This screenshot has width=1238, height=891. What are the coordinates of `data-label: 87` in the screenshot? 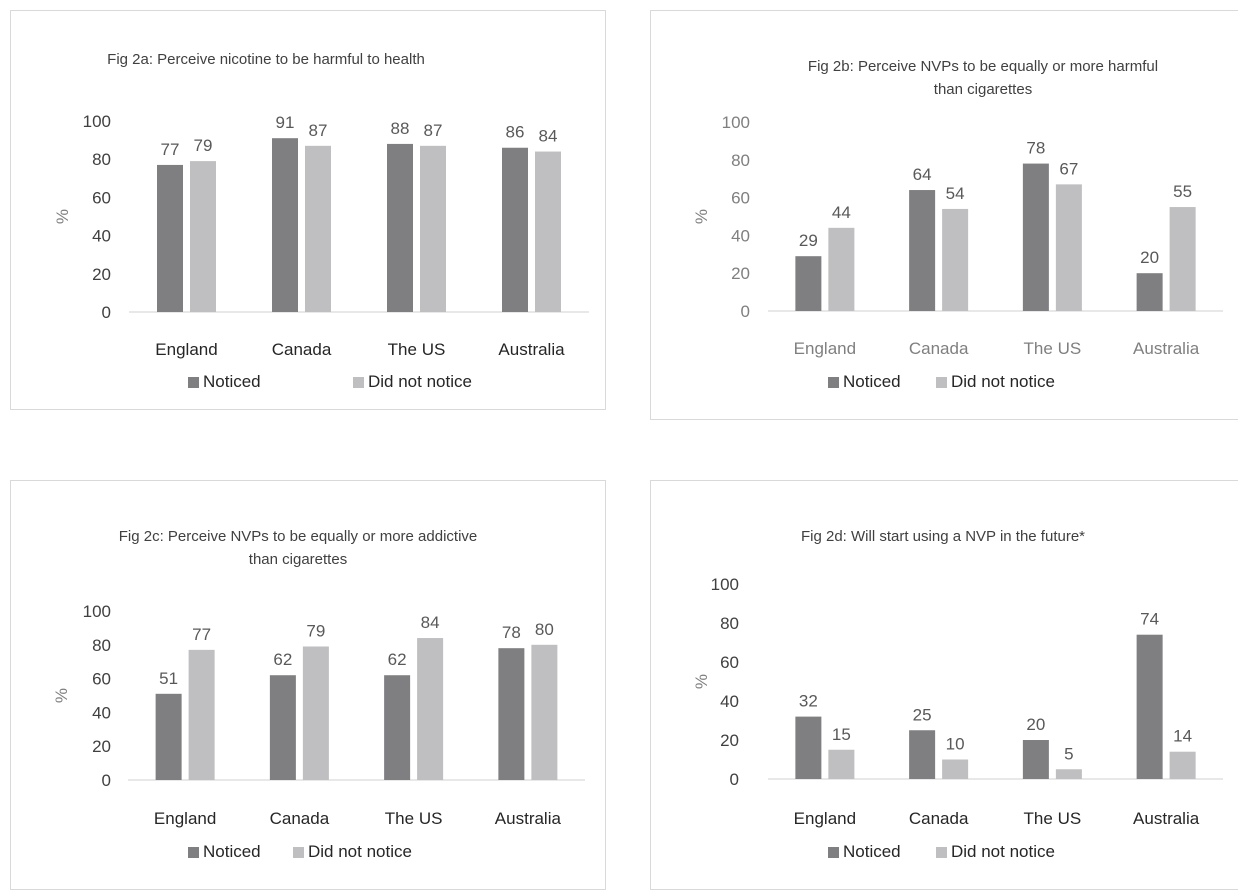 It's located at (433, 130).